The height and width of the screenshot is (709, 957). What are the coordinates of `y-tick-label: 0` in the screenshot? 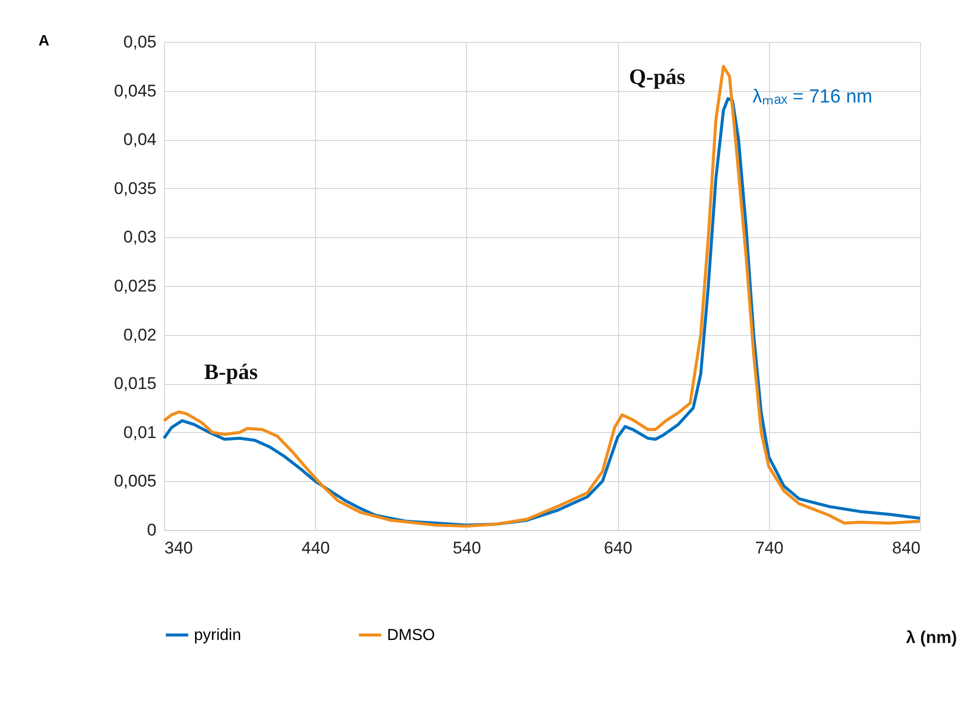 It's located at (151, 530).